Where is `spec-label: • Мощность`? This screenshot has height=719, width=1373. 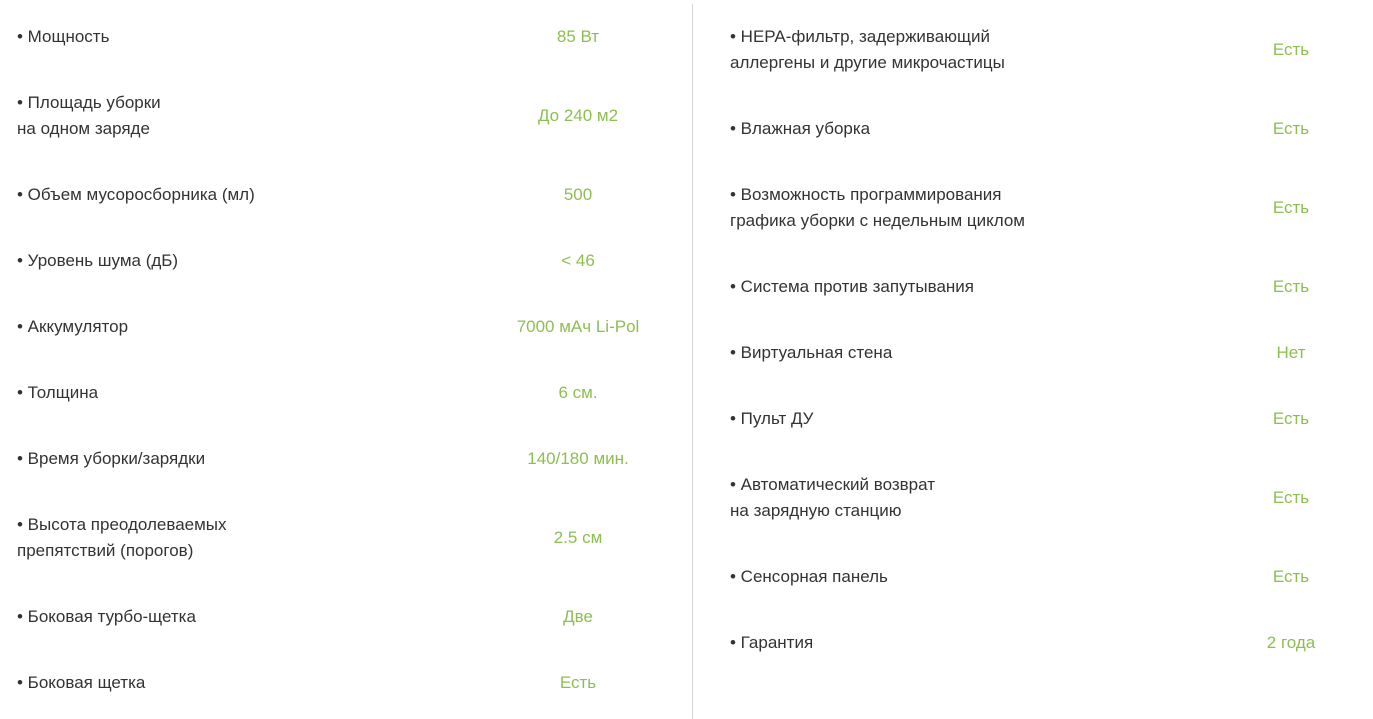 spec-label: • Мощность is located at coordinates (63, 36).